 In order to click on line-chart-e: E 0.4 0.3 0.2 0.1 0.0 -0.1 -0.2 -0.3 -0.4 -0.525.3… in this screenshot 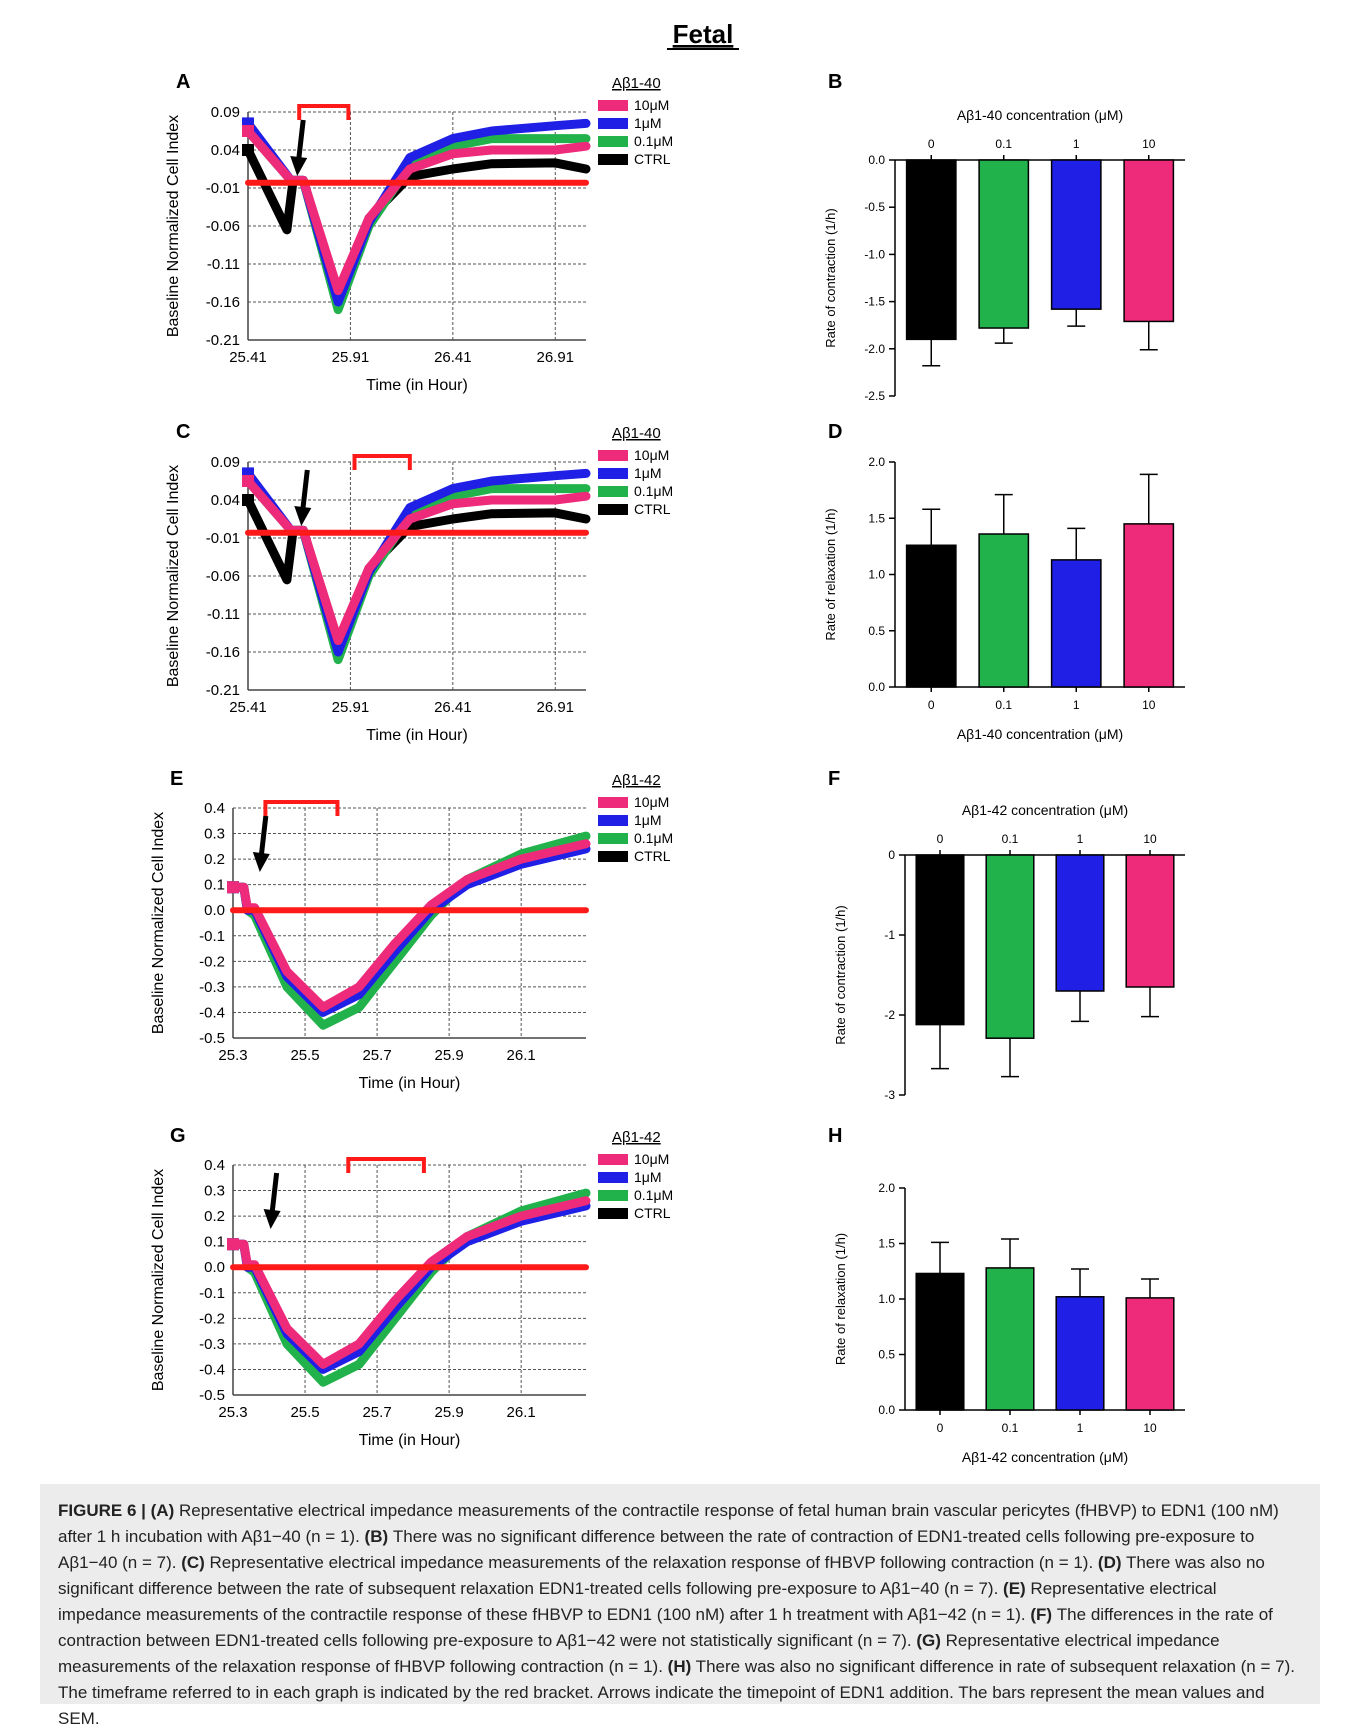, I will do `click(411, 930)`.